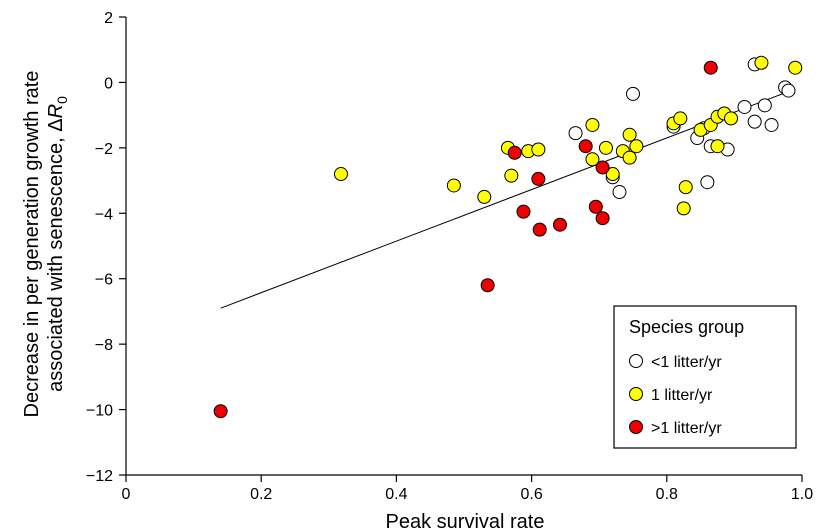  I want to click on y-tick-label: −2, so click(104, 149).